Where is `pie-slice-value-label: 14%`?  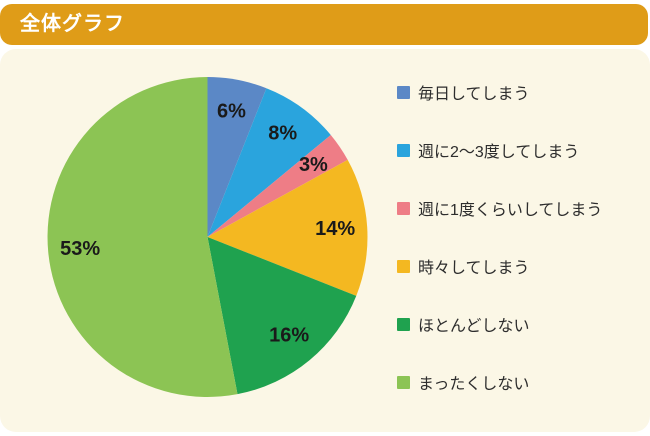 pie-slice-value-label: 14% is located at coordinates (335, 229).